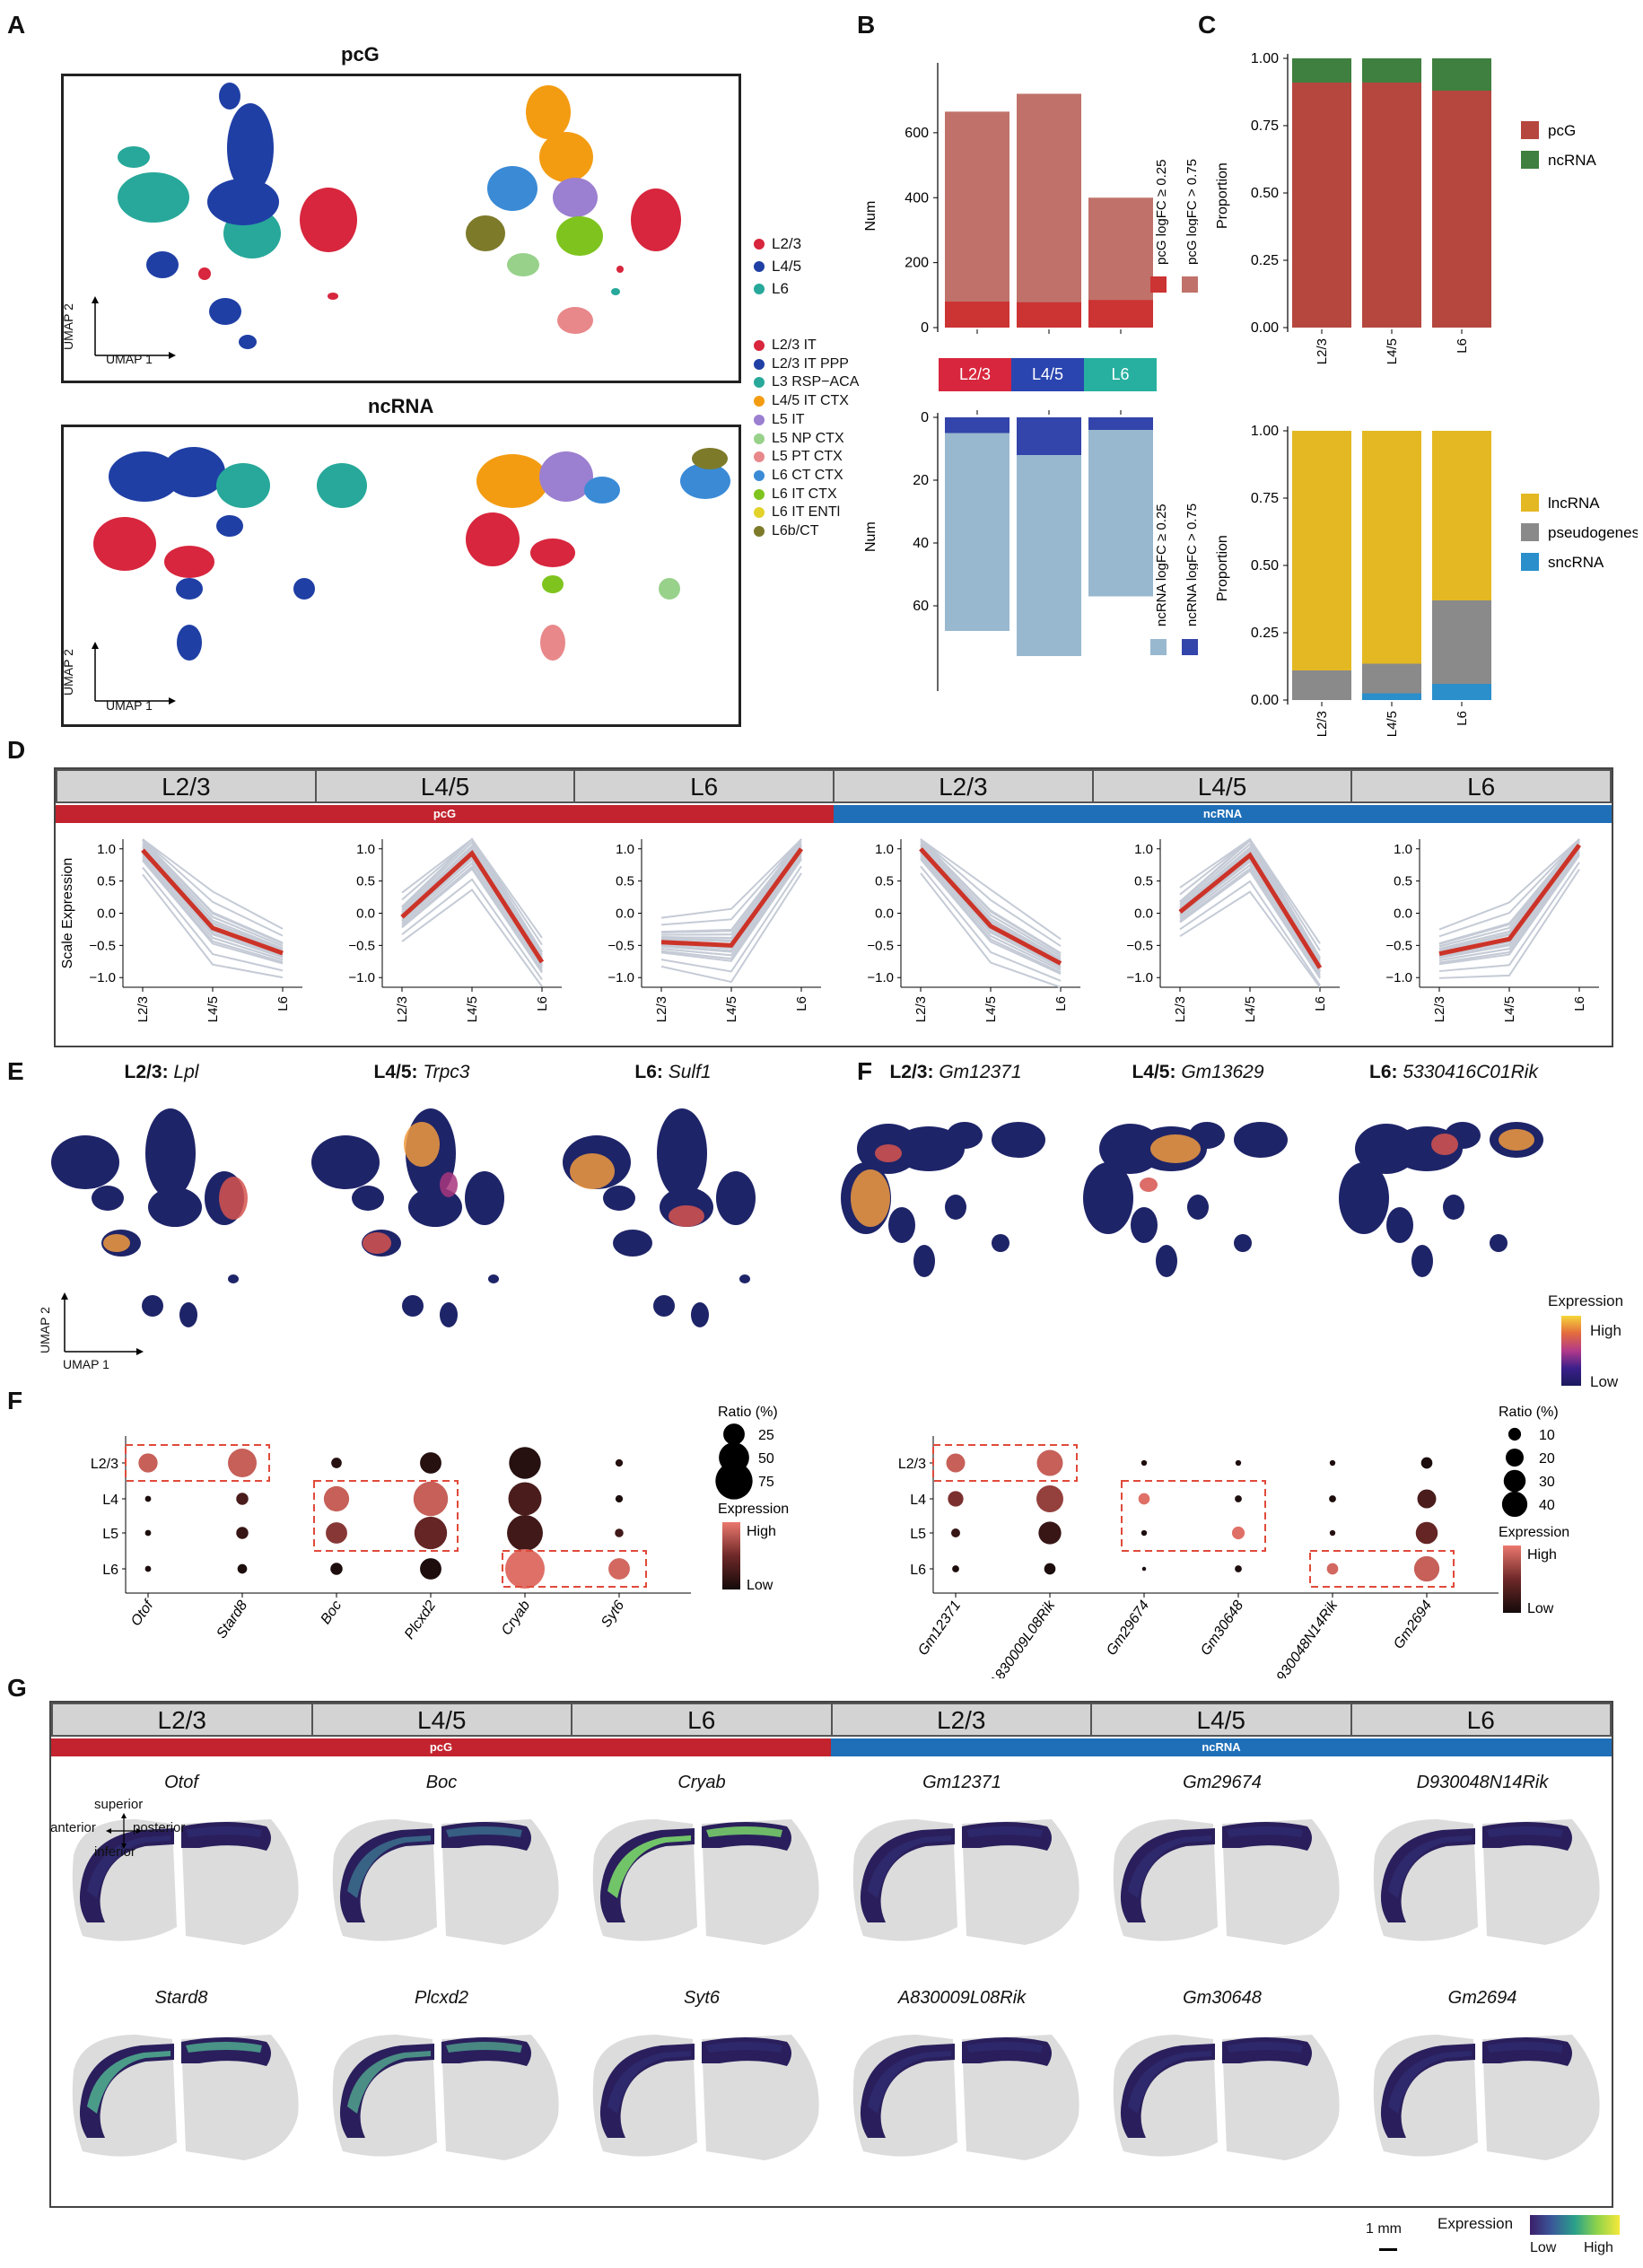 This screenshot has height=2268, width=1643. Describe the element at coordinates (573, 209) in the screenshot. I see `umap-pcg-subclass-clusters` at that location.